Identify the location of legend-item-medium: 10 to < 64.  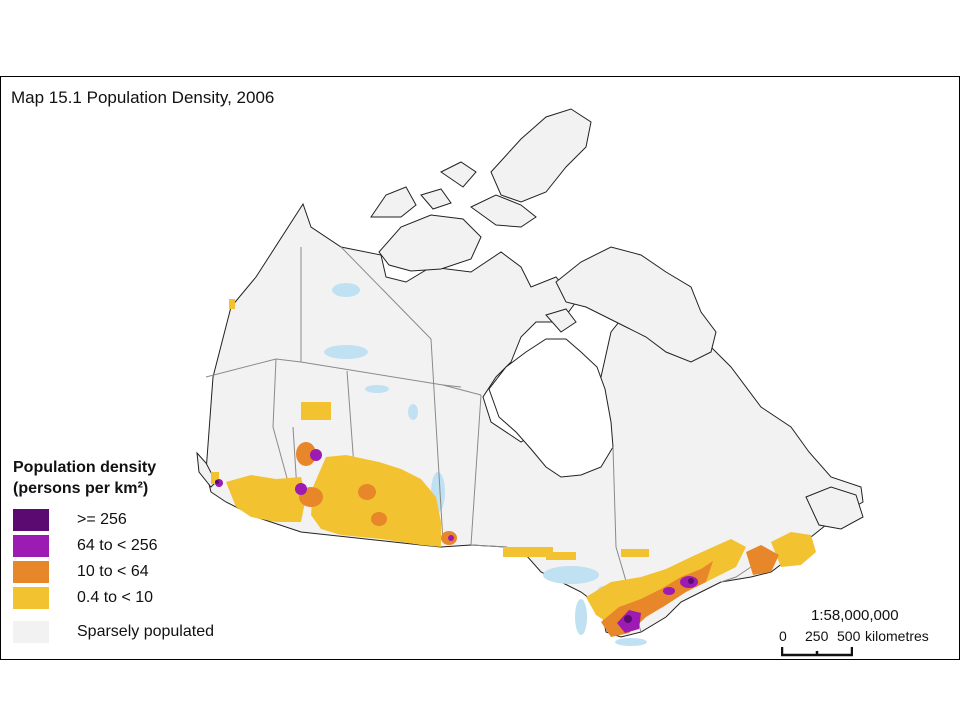
(133, 572).